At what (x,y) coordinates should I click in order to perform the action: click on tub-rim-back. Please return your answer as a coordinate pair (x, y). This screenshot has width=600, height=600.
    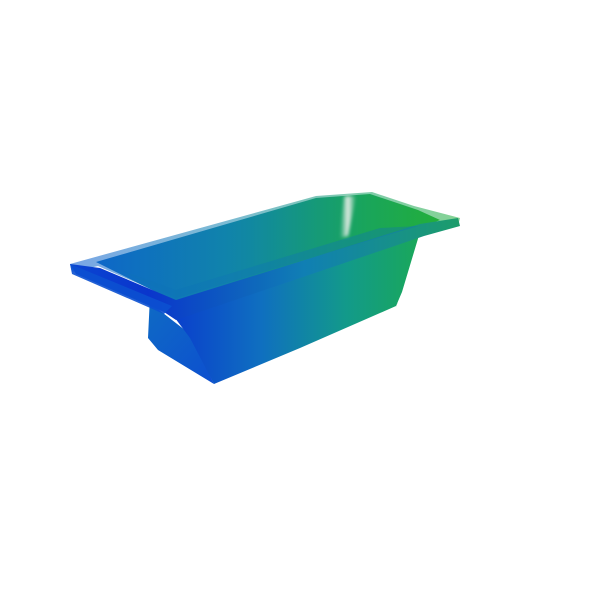
    Looking at the image, I should click on (265, 246).